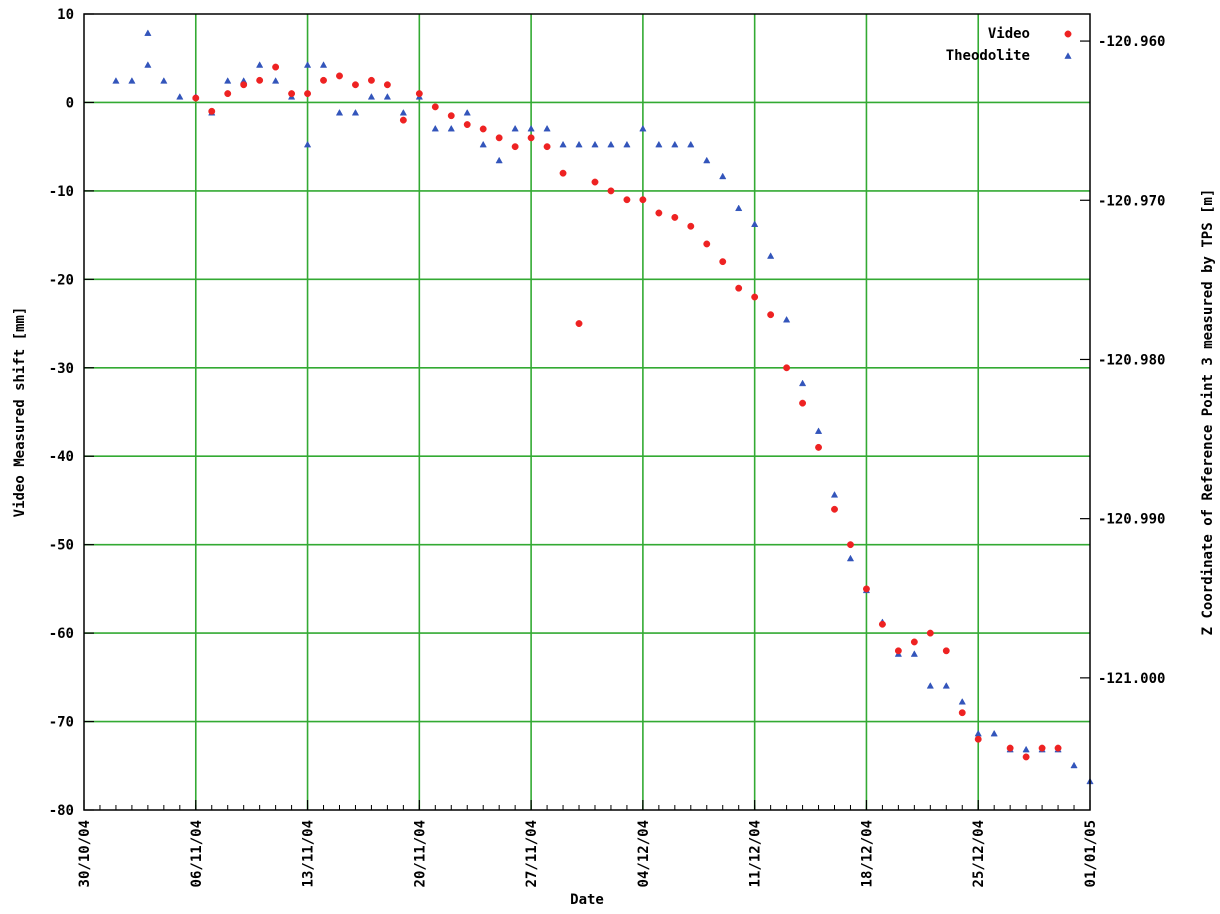 Image resolution: width=1220 pixels, height=914 pixels. Describe the element at coordinates (1131, 679) in the screenshot. I see `y2-tick-label: -121.000` at that location.